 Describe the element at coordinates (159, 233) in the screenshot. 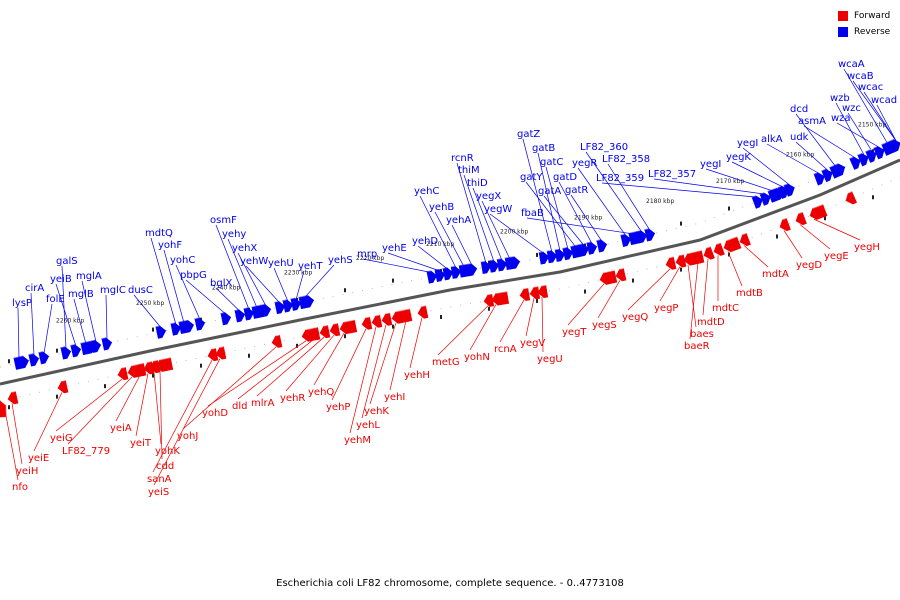

I see `reverse-gene-label: mdtQ` at that location.